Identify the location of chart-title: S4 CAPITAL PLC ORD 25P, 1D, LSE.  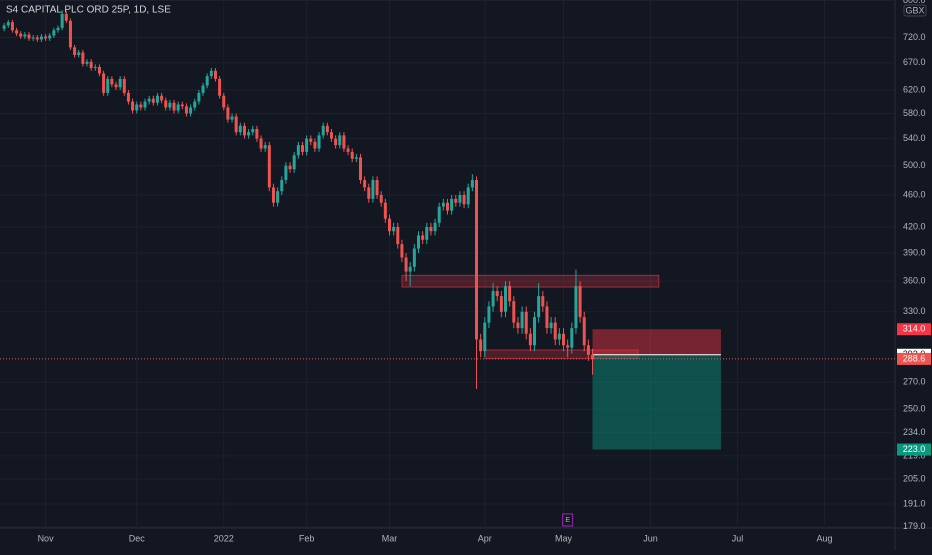
(88, 10).